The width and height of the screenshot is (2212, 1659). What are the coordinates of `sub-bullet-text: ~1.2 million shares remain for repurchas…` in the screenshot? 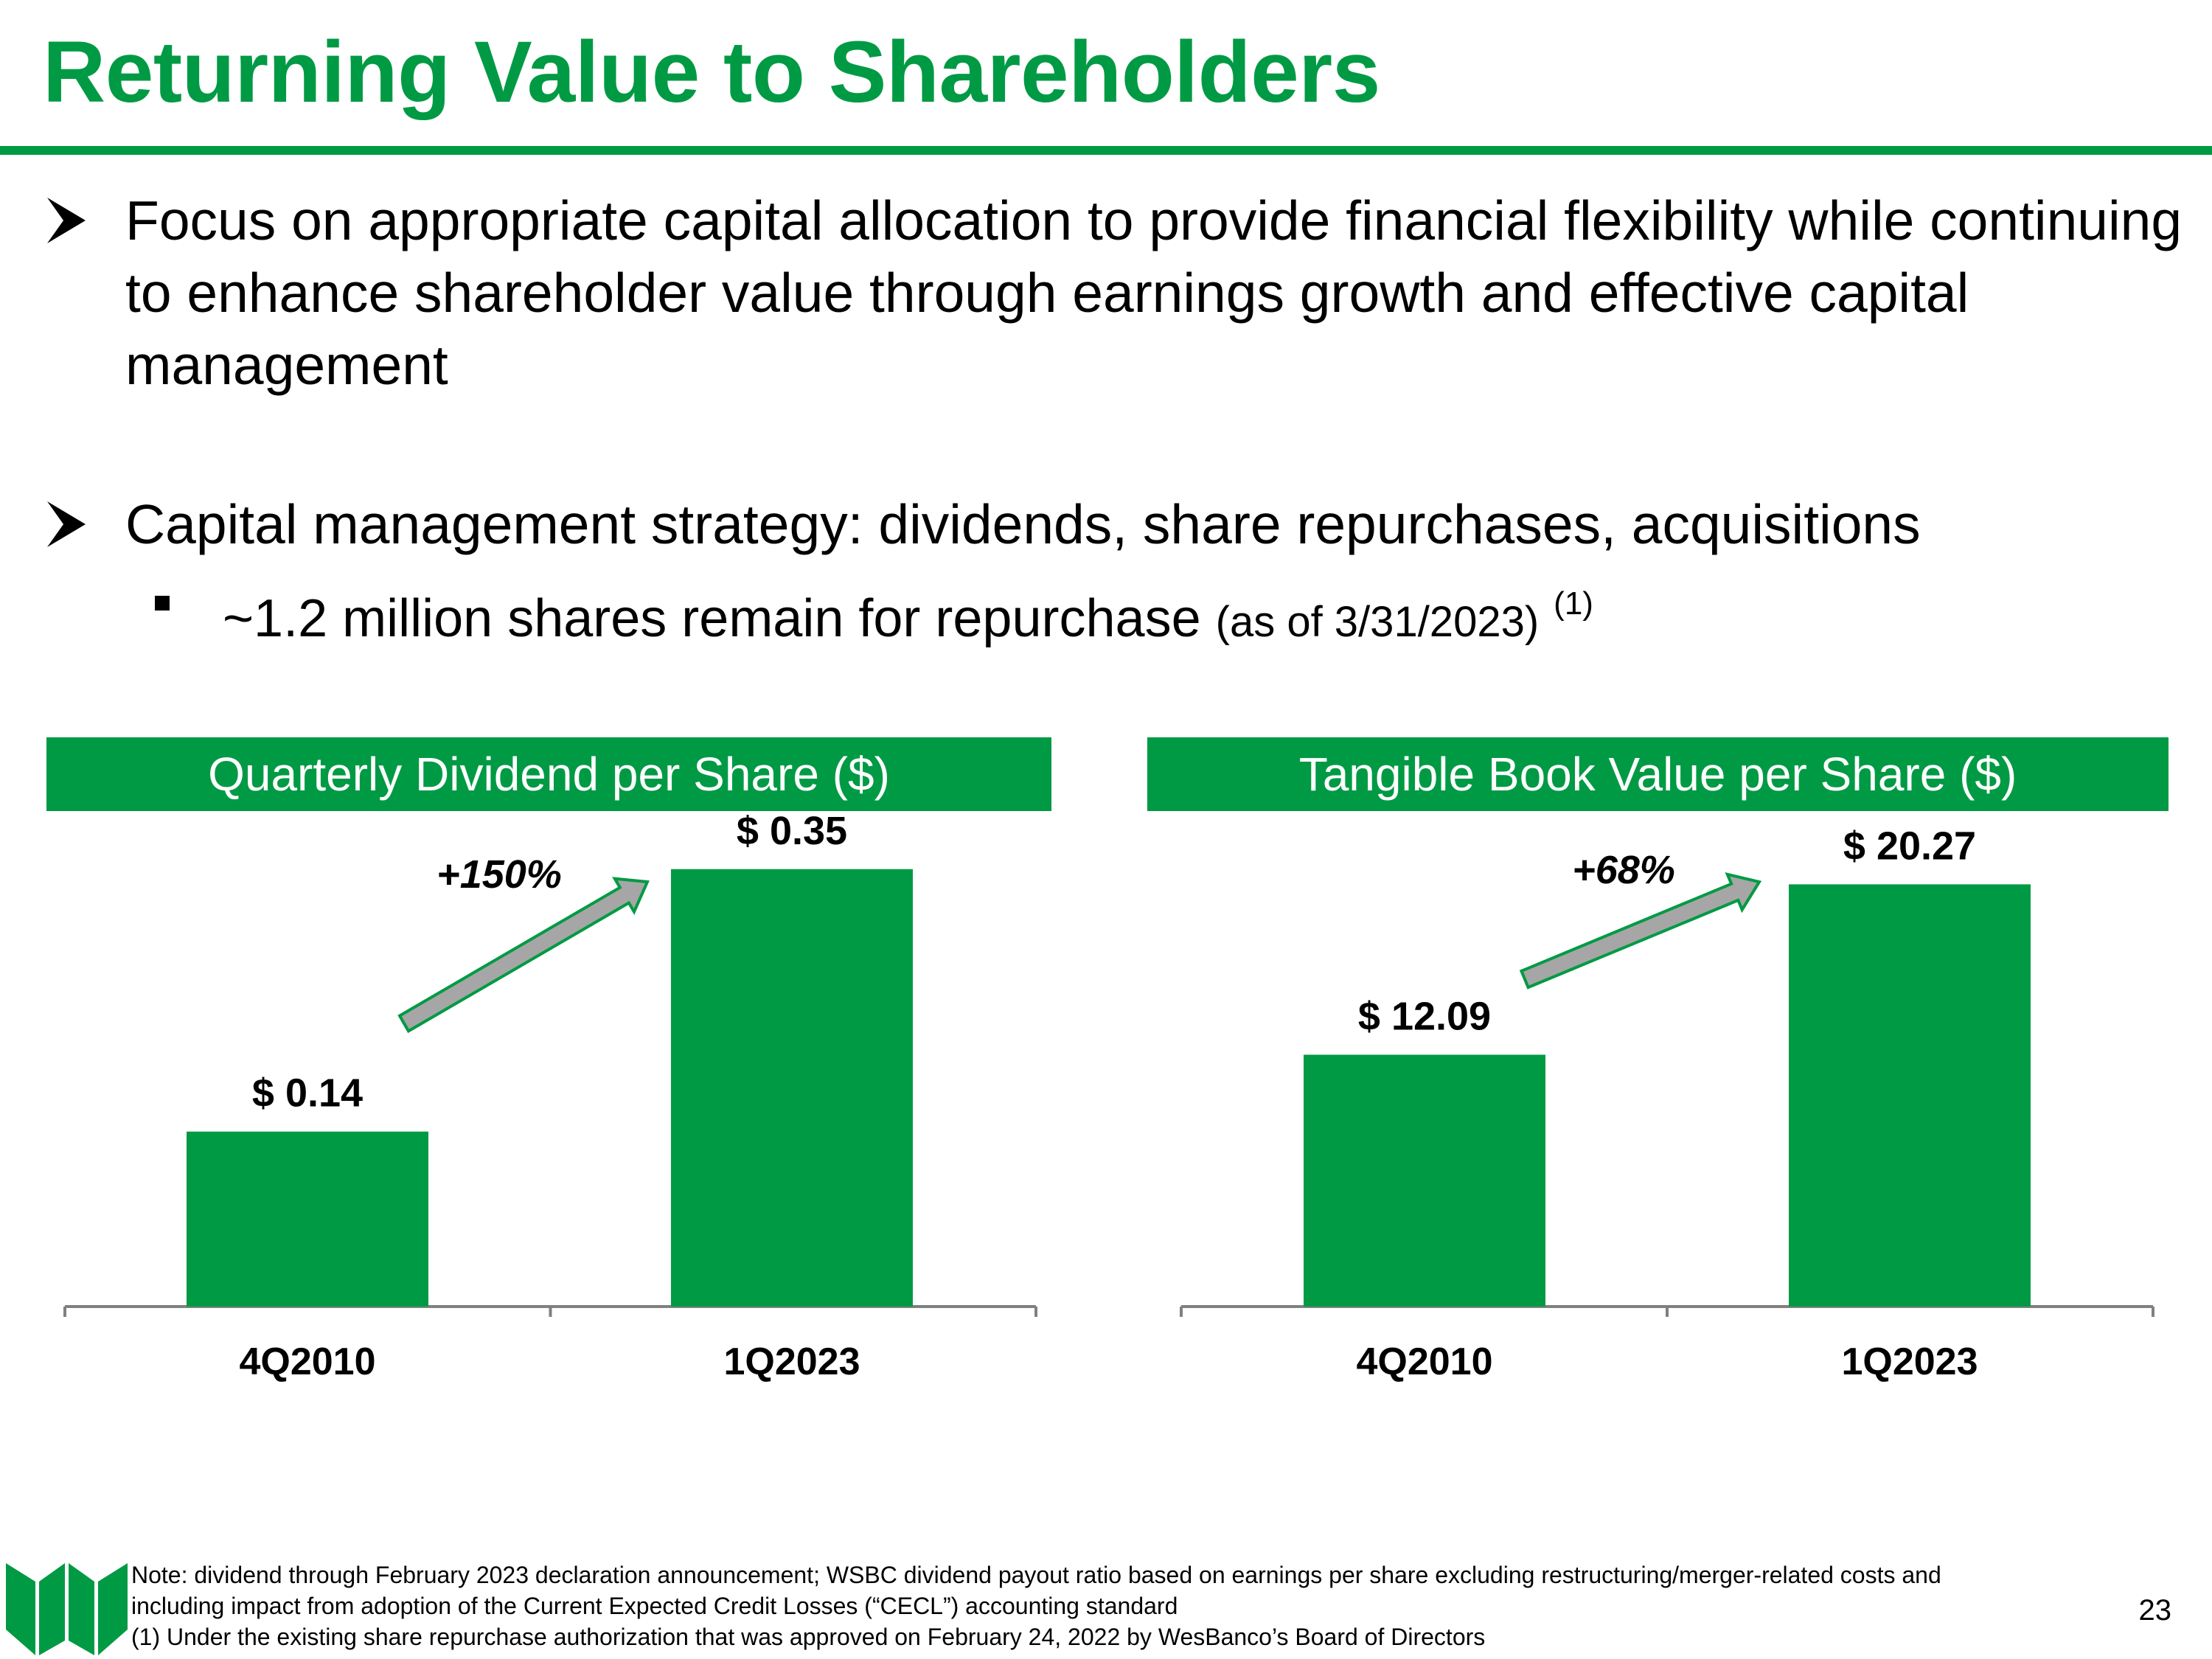 It's located at (712, 618).